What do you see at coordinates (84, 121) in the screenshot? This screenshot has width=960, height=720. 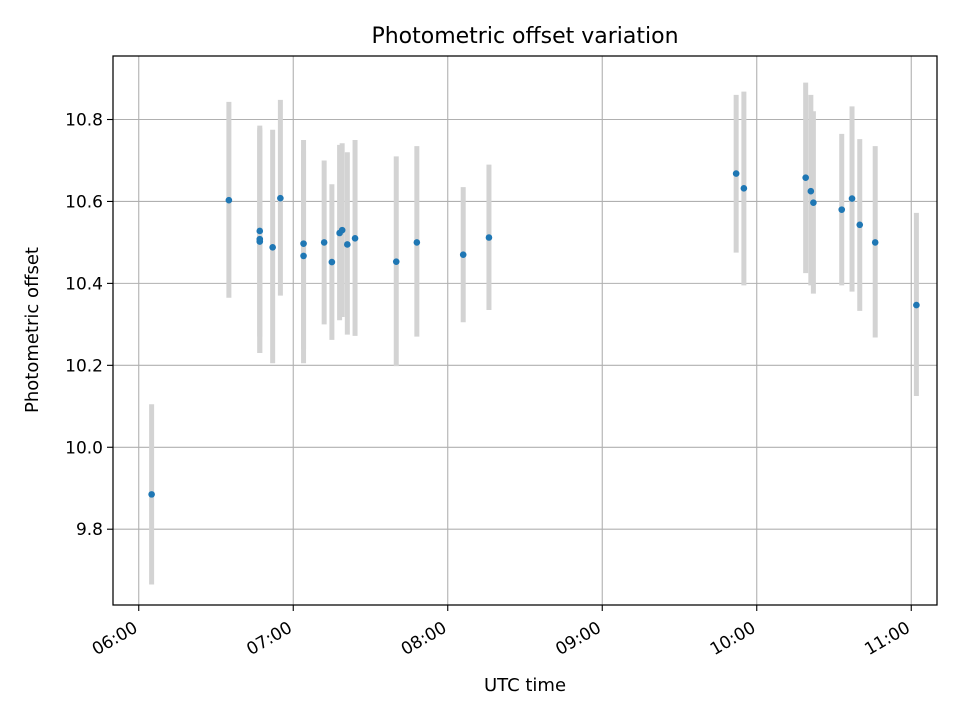 I see `y-tick-label: 10.8` at bounding box center [84, 121].